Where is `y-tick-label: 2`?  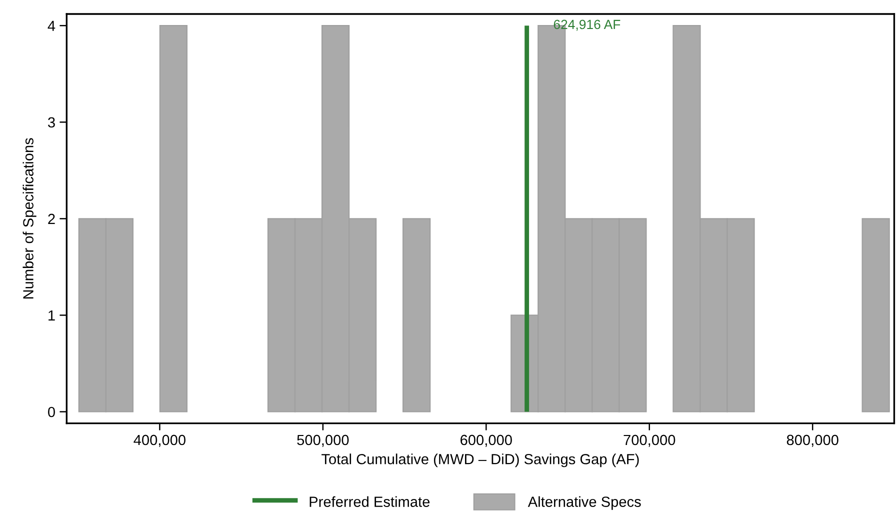 y-tick-label: 2 is located at coordinates (51, 219).